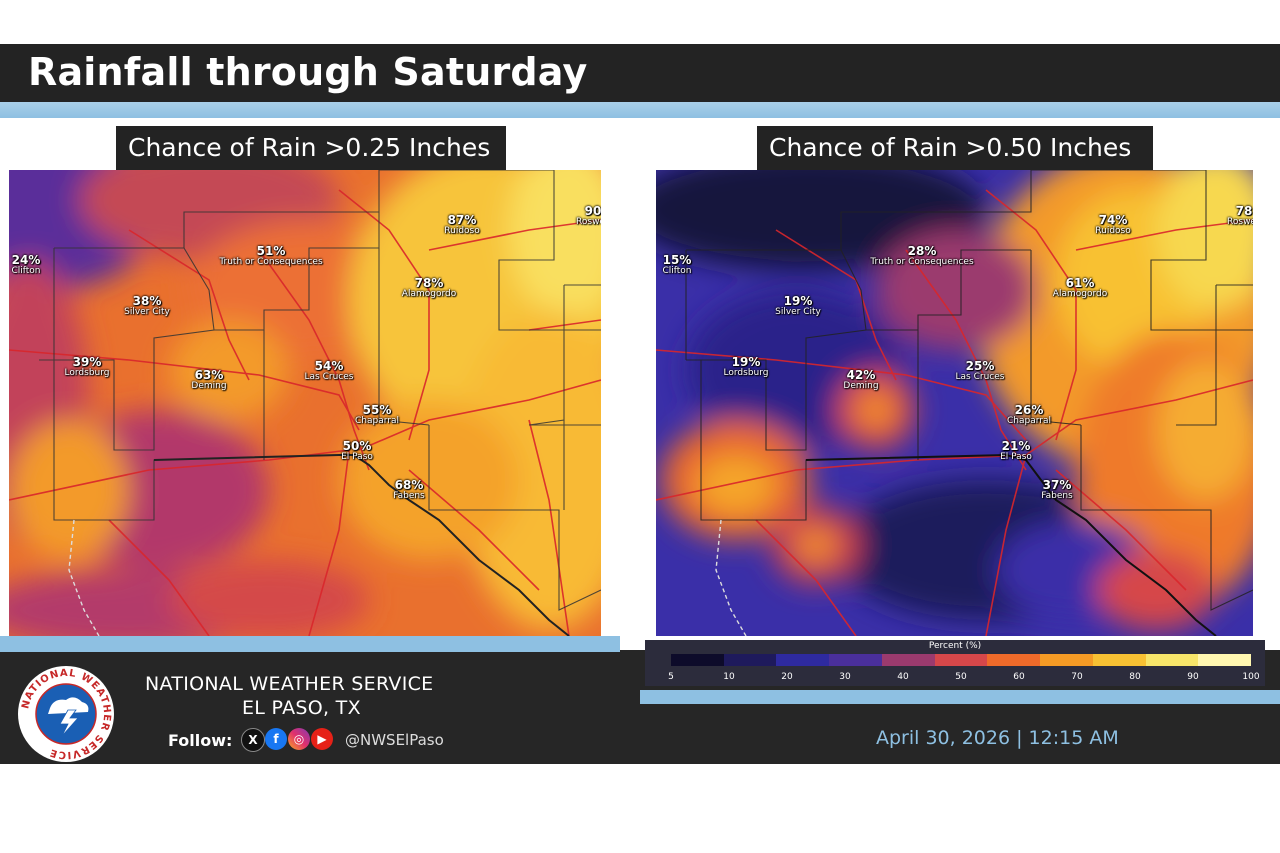  I want to click on issued-date: April 30, 2026 | 12:15 AM, so click(997, 738).